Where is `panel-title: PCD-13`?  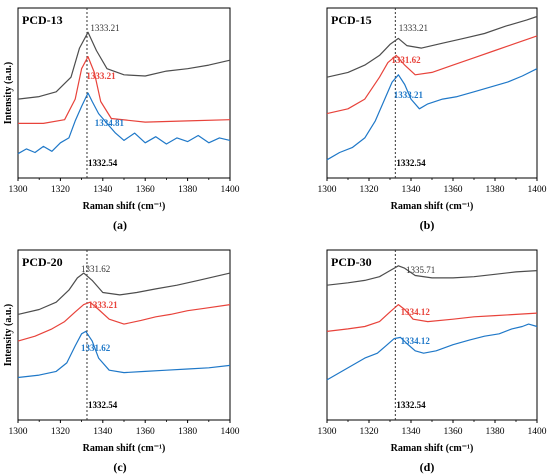
panel-title: PCD-13 is located at coordinates (42, 20).